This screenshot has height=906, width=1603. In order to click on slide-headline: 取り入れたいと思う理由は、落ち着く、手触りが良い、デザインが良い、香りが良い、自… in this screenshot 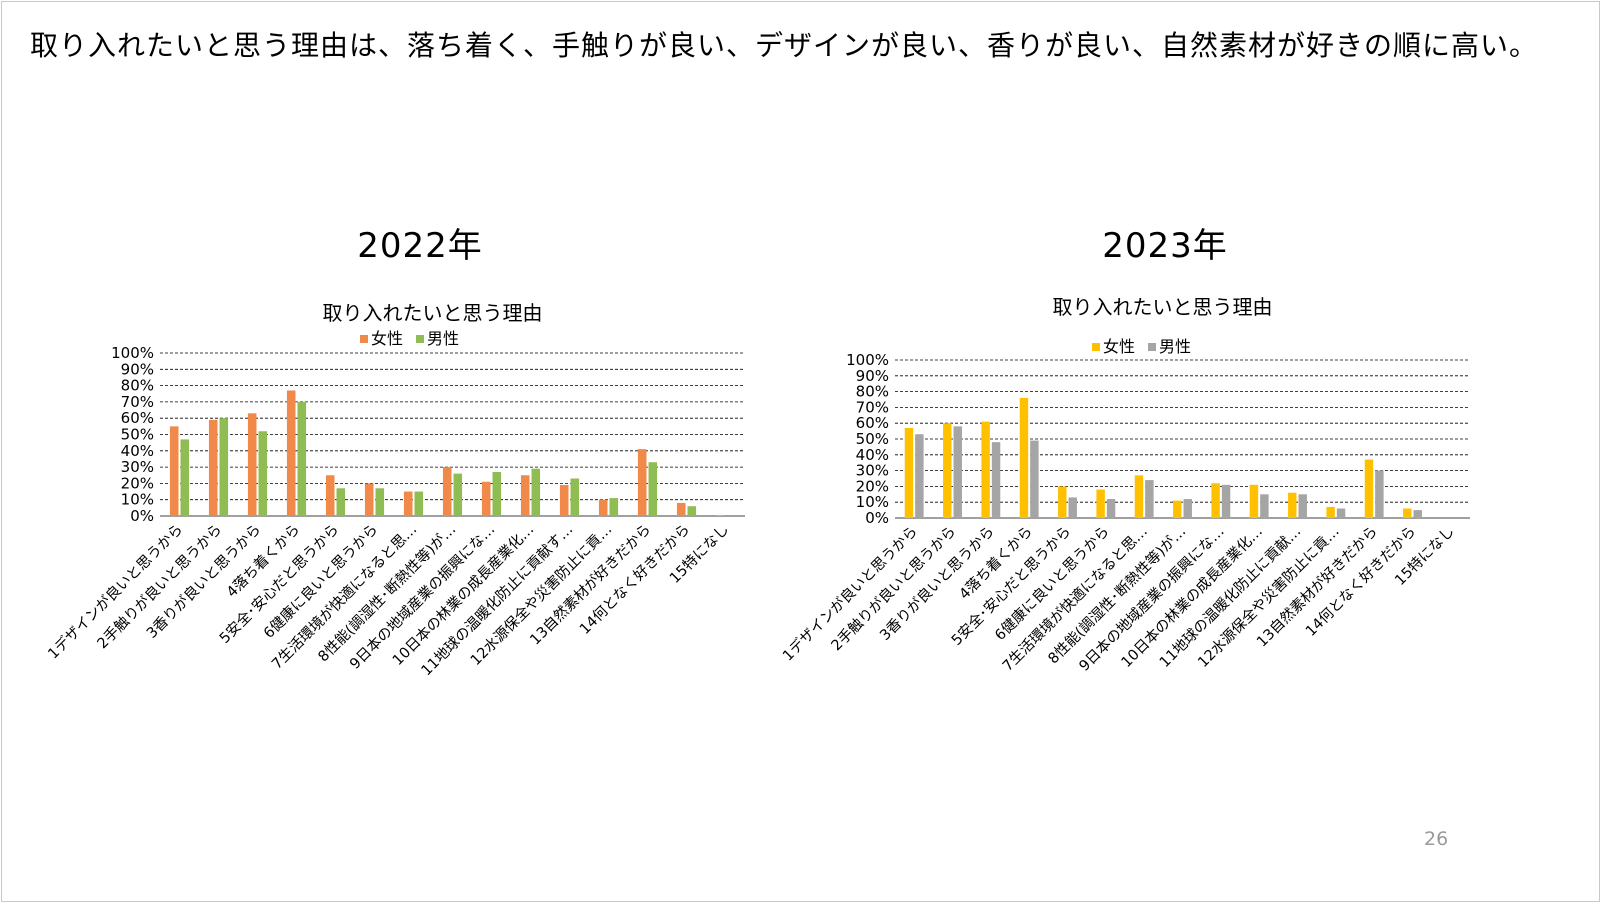, I will do `click(784, 45)`.